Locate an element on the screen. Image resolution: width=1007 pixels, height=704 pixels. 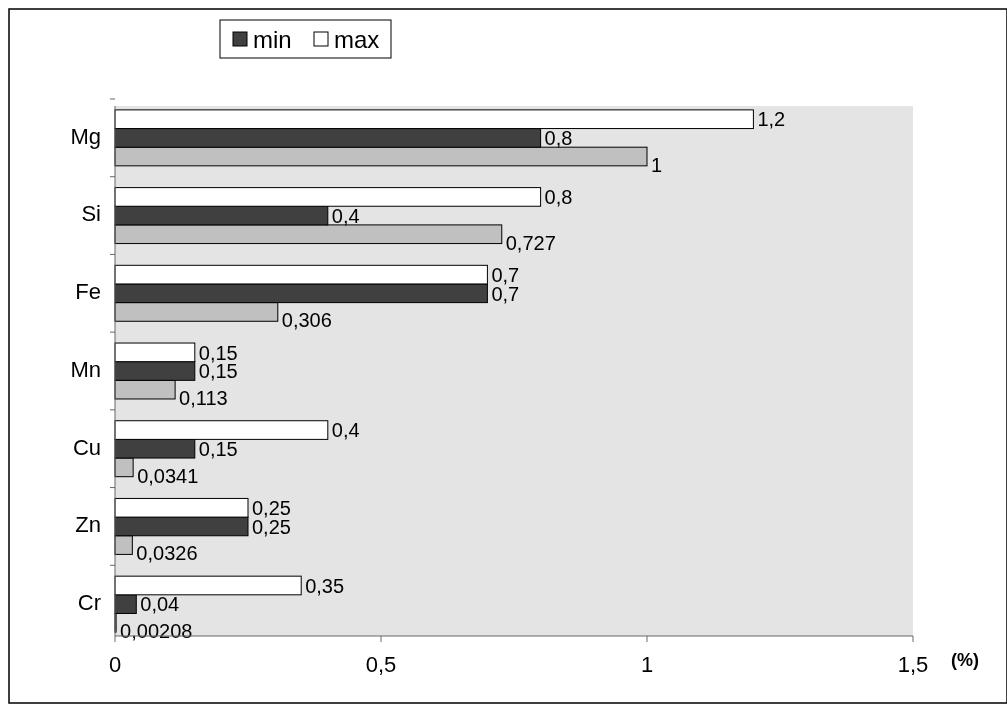
data-label: 0,35 is located at coordinates (325, 585).